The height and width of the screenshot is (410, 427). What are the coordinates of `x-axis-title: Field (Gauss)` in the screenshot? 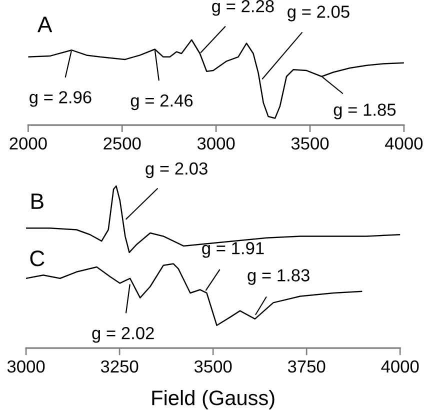 It's located at (213, 400).